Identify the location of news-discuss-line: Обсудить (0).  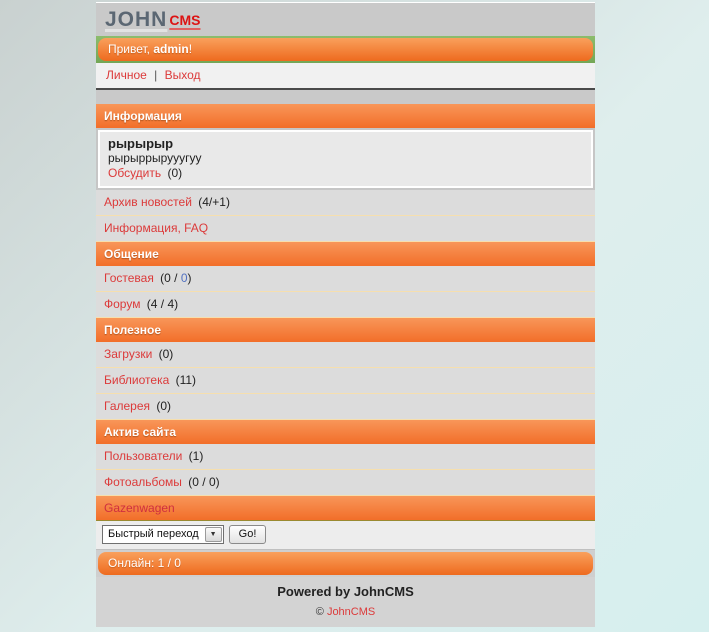
(345, 173).